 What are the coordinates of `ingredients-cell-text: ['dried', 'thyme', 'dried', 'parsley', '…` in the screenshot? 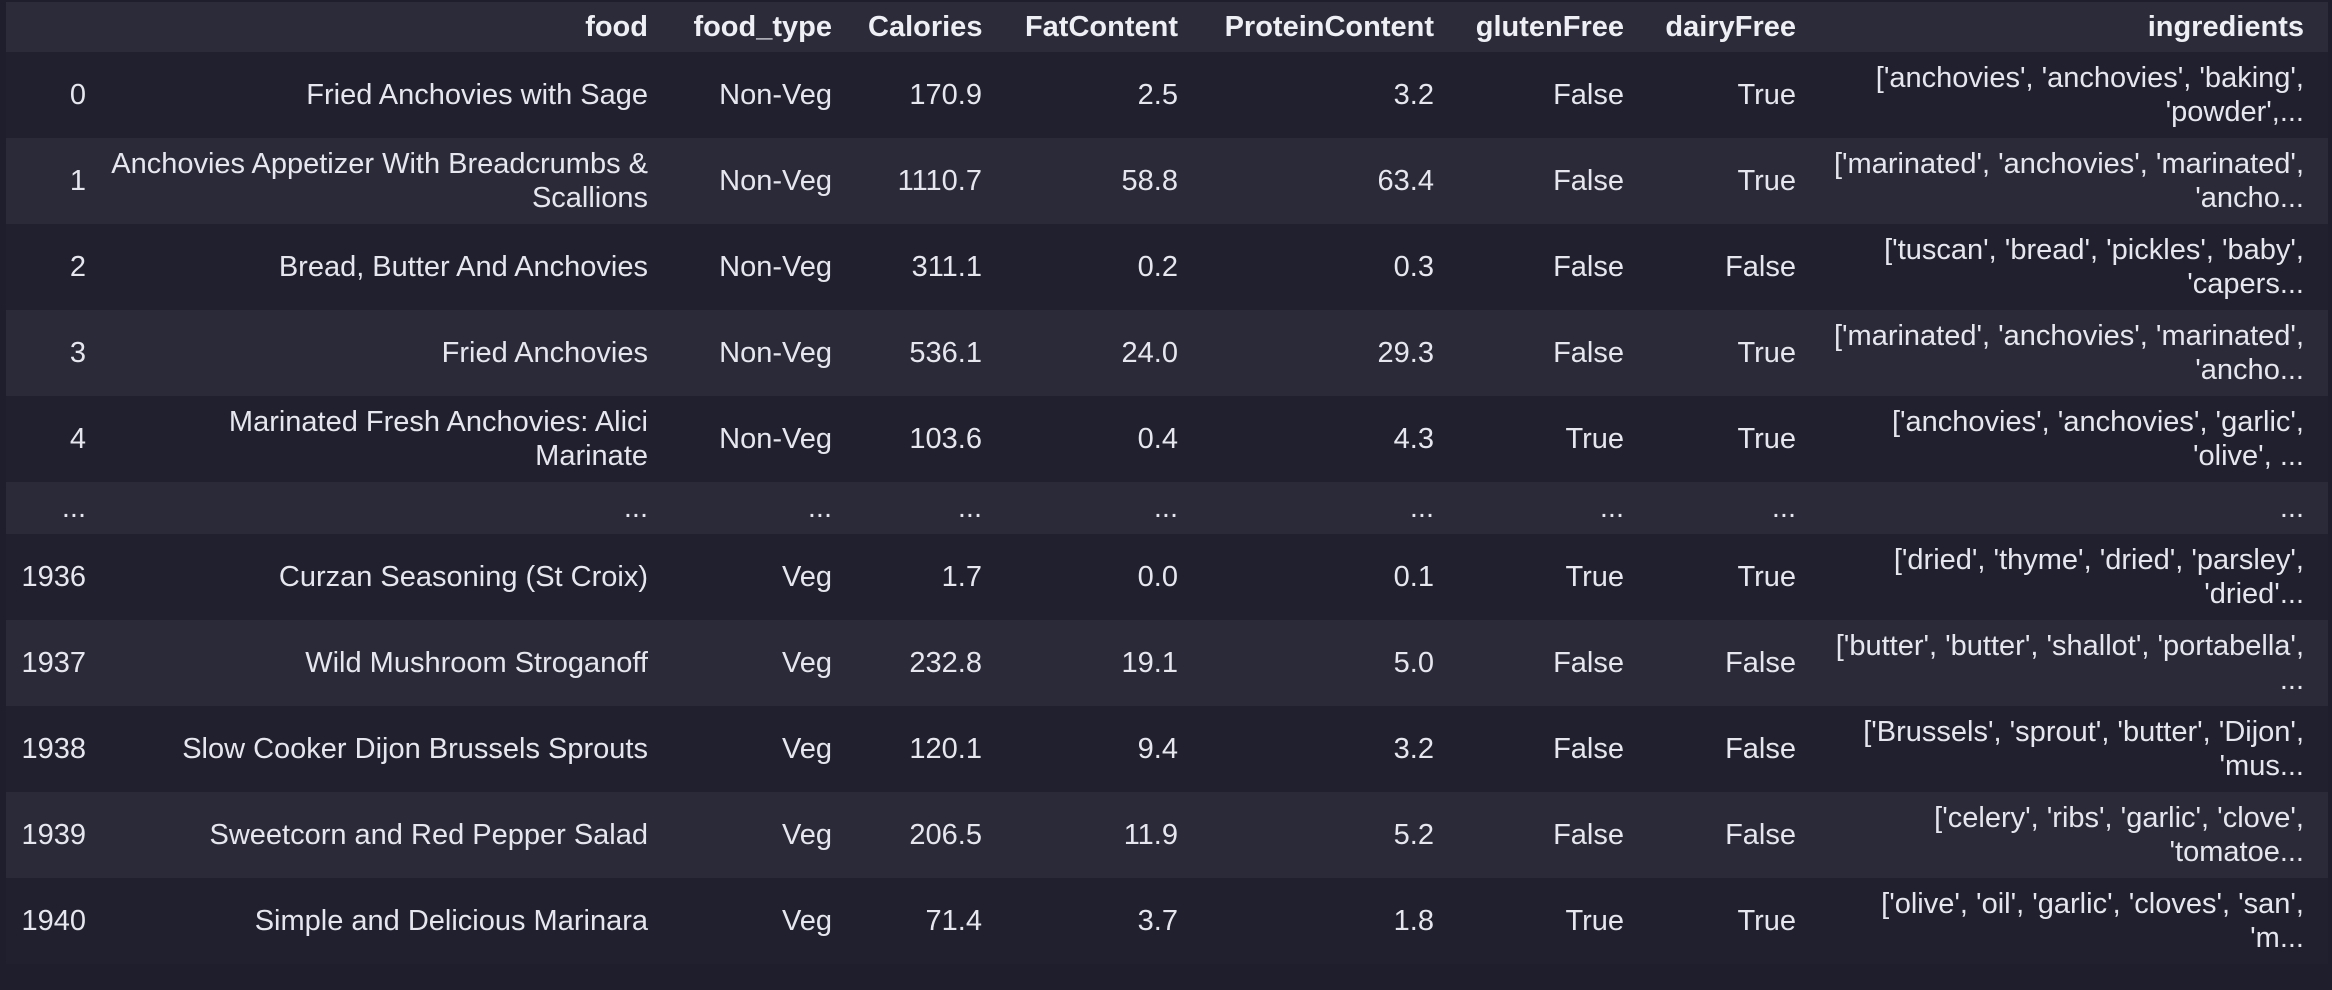 It's located at (2098, 577).